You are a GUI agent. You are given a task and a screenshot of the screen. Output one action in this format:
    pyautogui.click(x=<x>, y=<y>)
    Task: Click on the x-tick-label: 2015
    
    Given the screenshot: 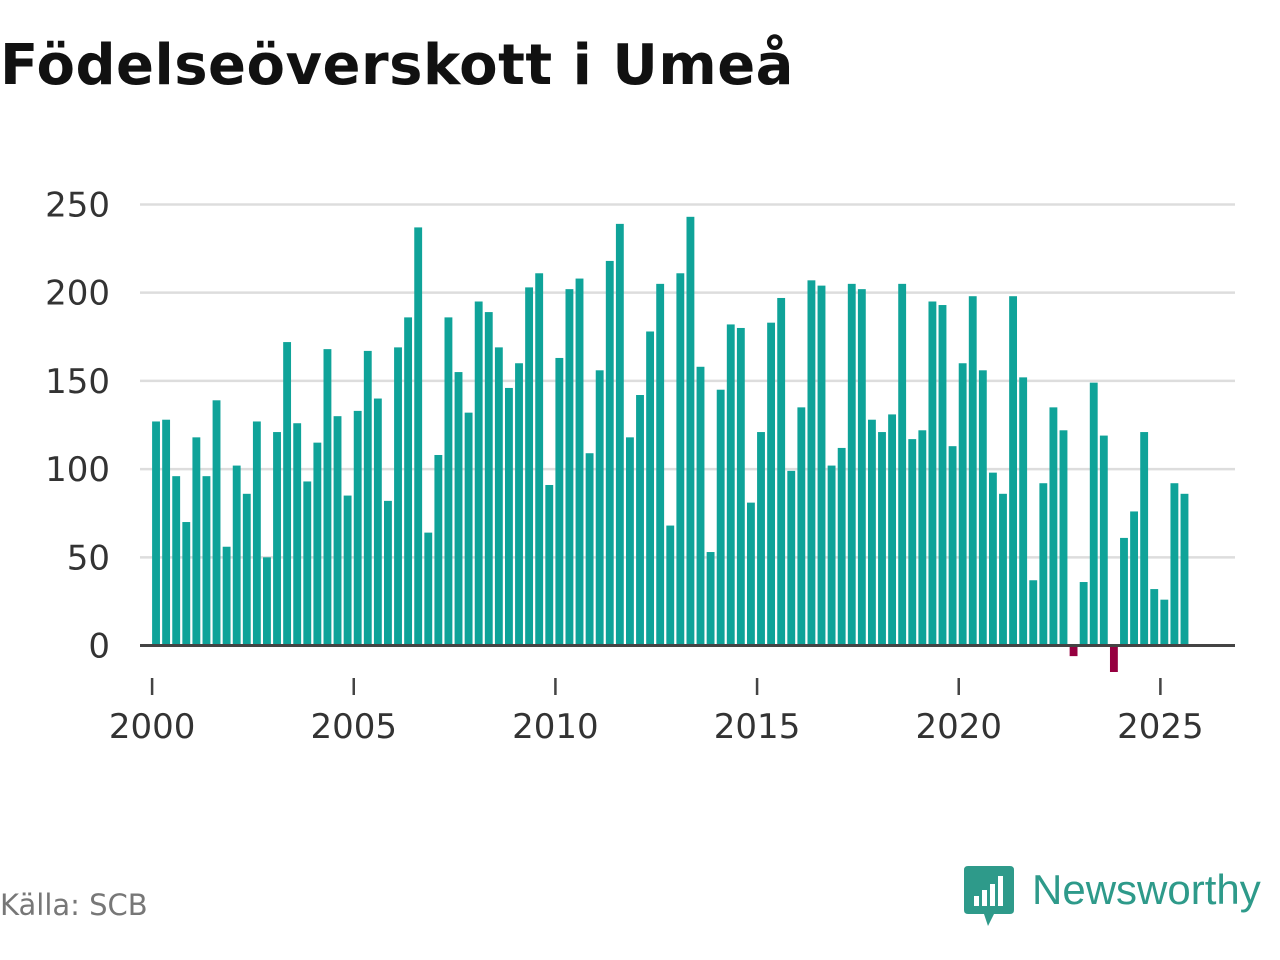 What is the action you would take?
    pyautogui.click(x=757, y=727)
    